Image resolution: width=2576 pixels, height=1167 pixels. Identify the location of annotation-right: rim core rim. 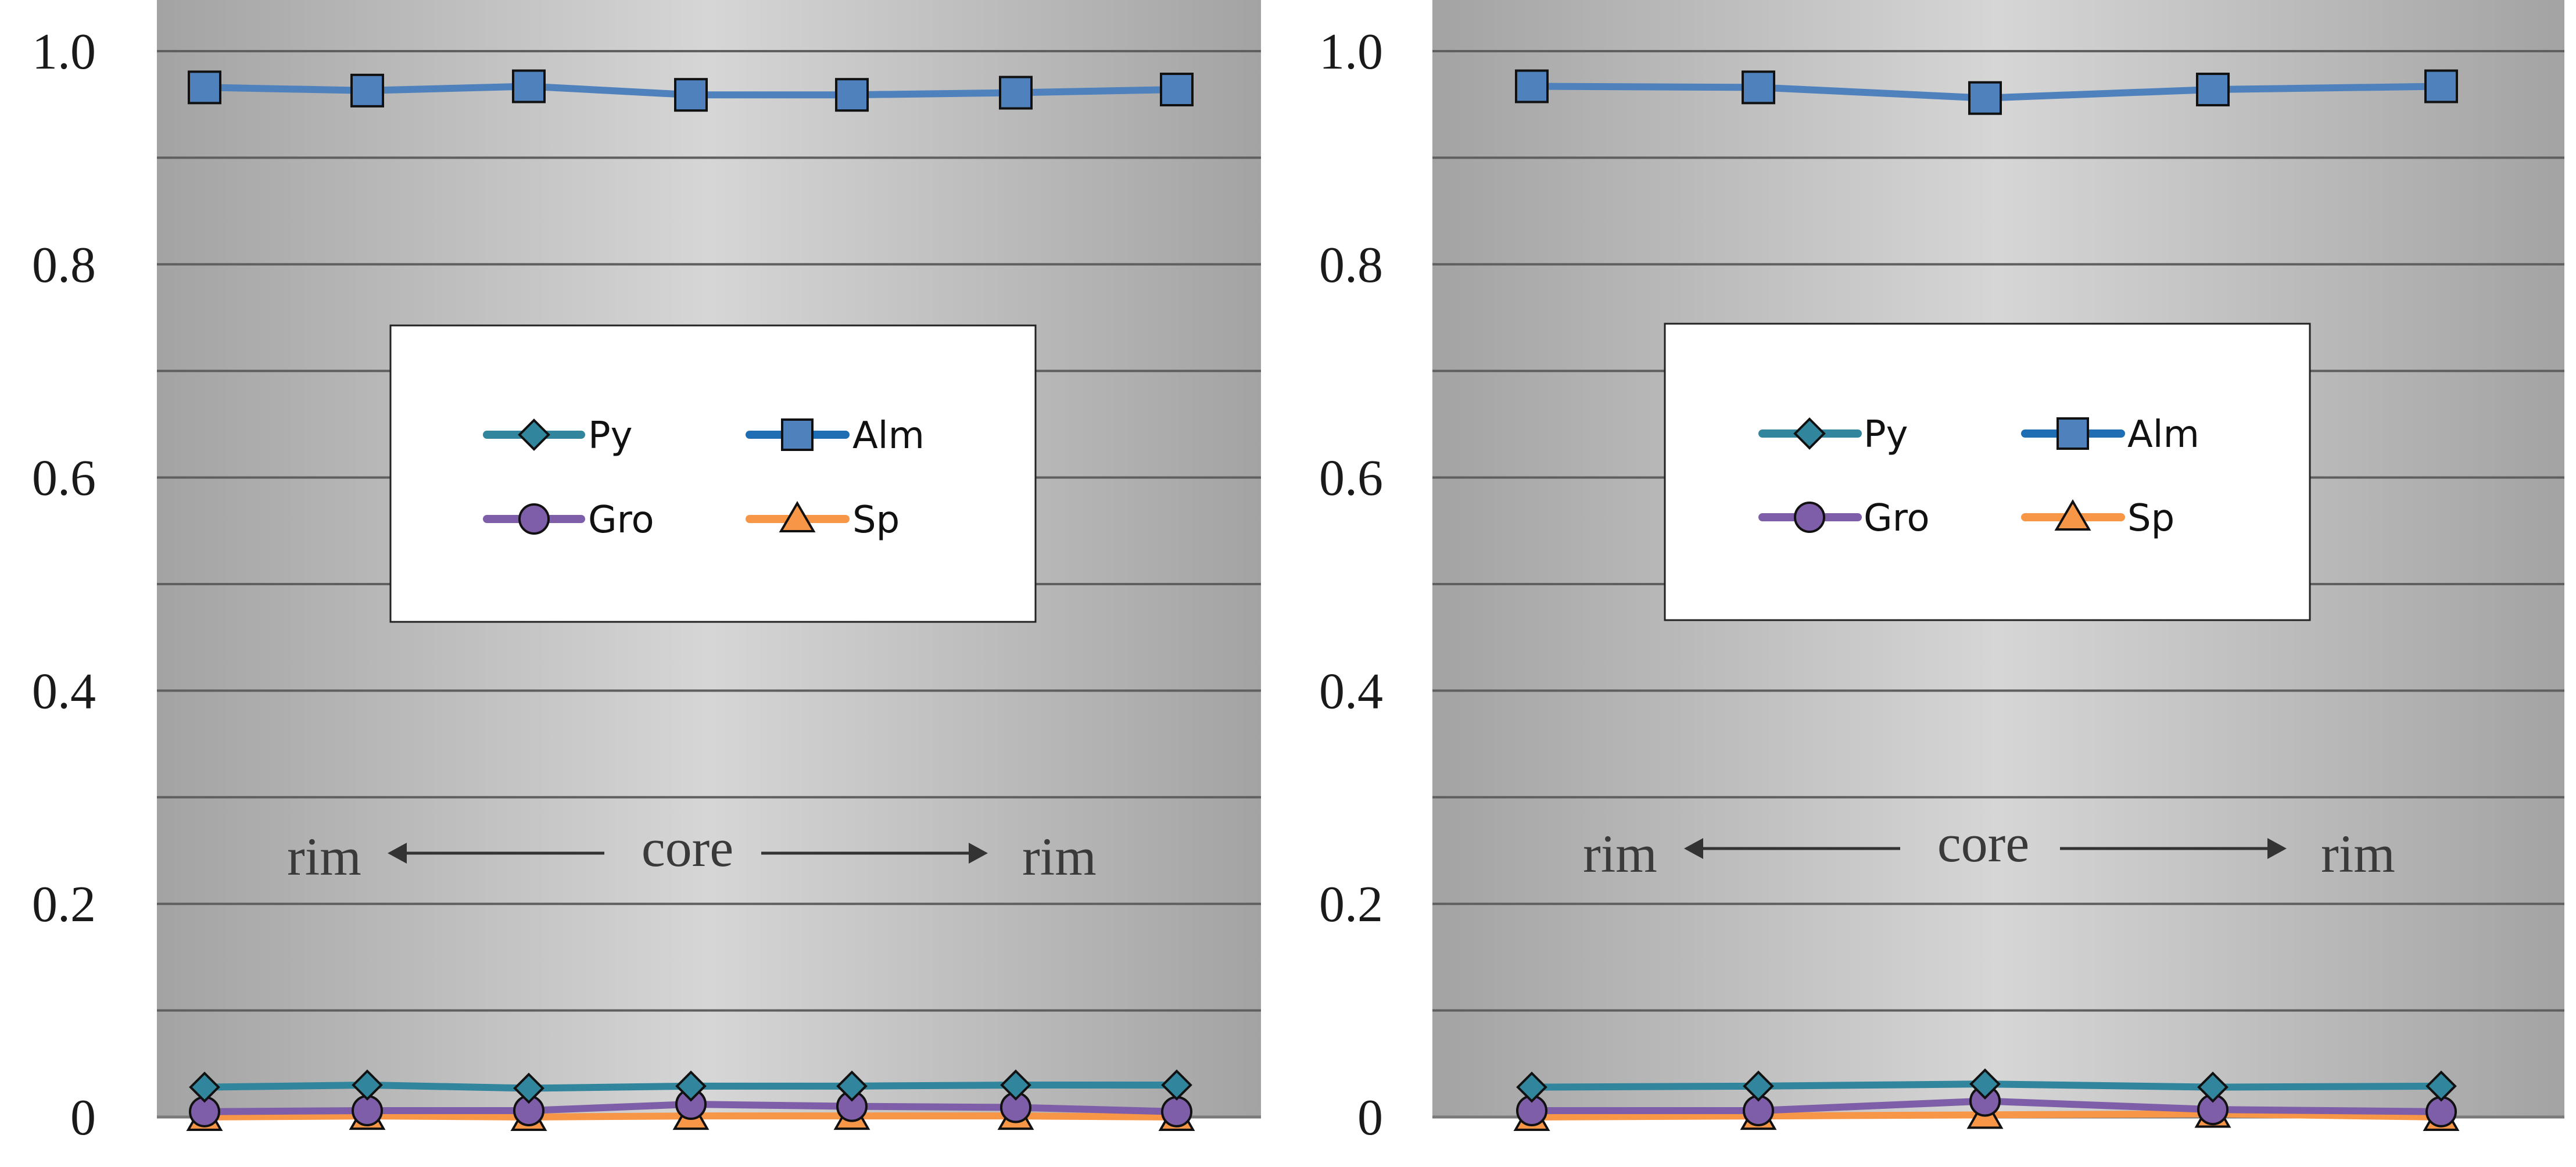
(1989, 849).